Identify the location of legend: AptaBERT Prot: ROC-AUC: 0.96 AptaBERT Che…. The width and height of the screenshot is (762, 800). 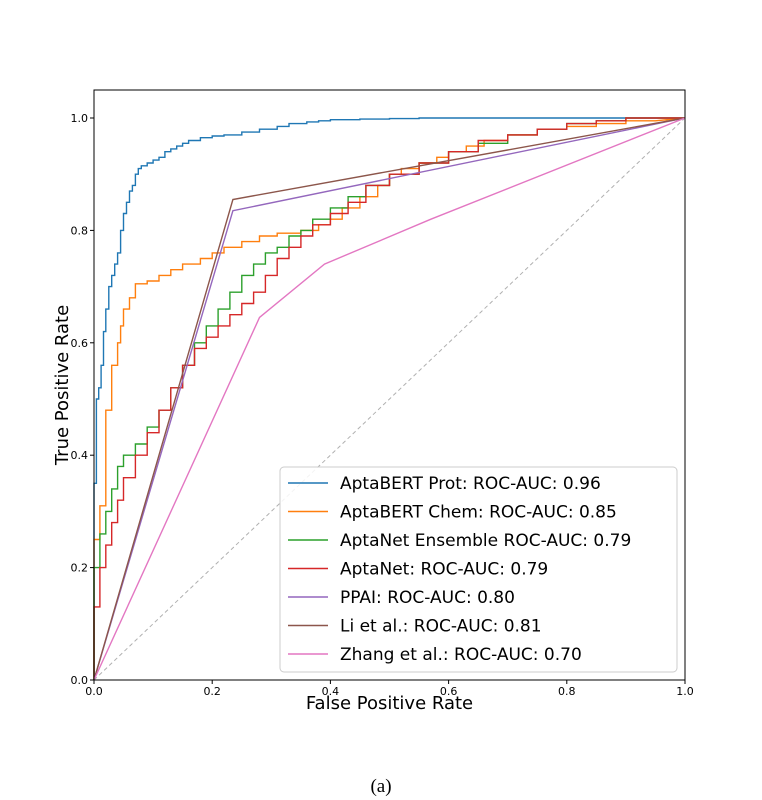
(478, 569).